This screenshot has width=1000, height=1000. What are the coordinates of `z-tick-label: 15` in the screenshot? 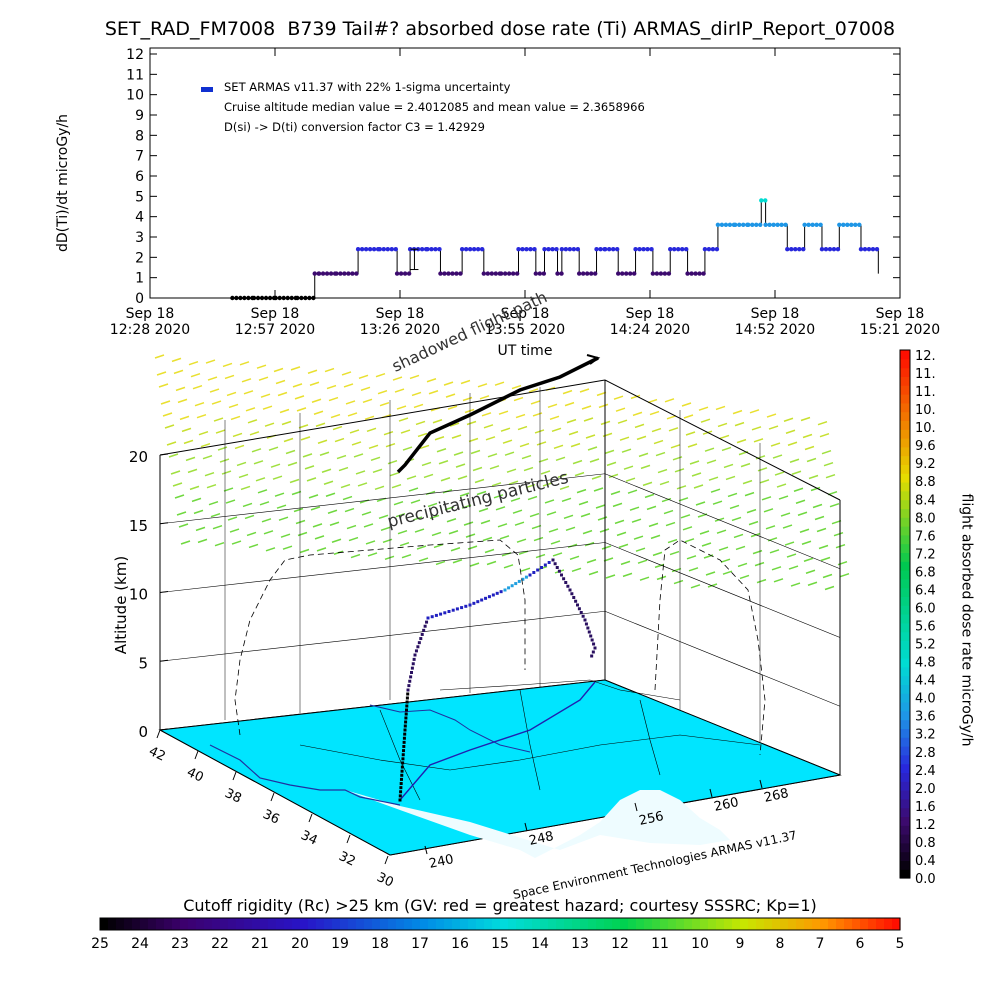 It's located at (138, 526).